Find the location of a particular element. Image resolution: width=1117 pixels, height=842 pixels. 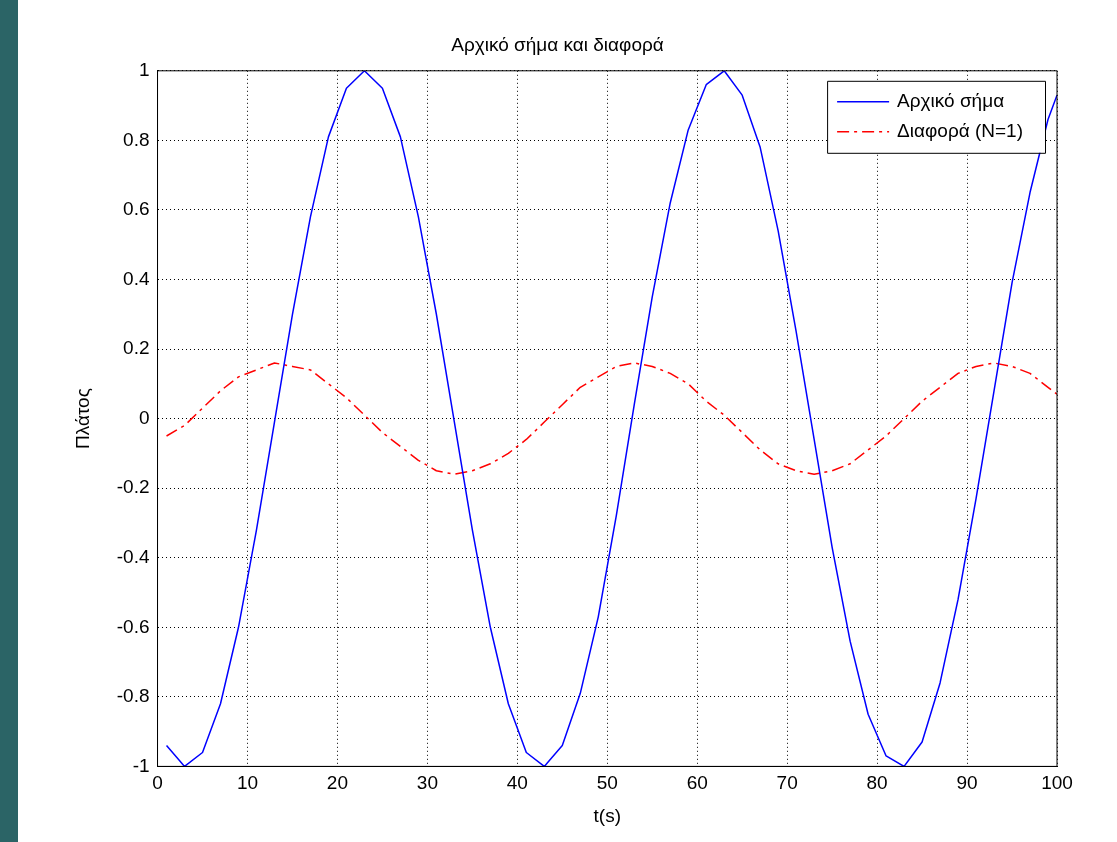

y-axis-title: Πλάτος is located at coordinates (82, 419).